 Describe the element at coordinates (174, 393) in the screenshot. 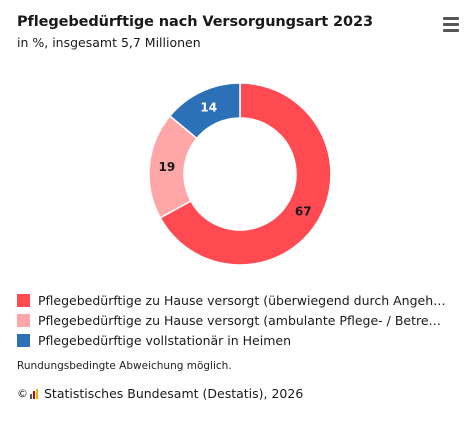

I see `source-text: Statistisches Bundesamt (Destatis), 2026` at that location.